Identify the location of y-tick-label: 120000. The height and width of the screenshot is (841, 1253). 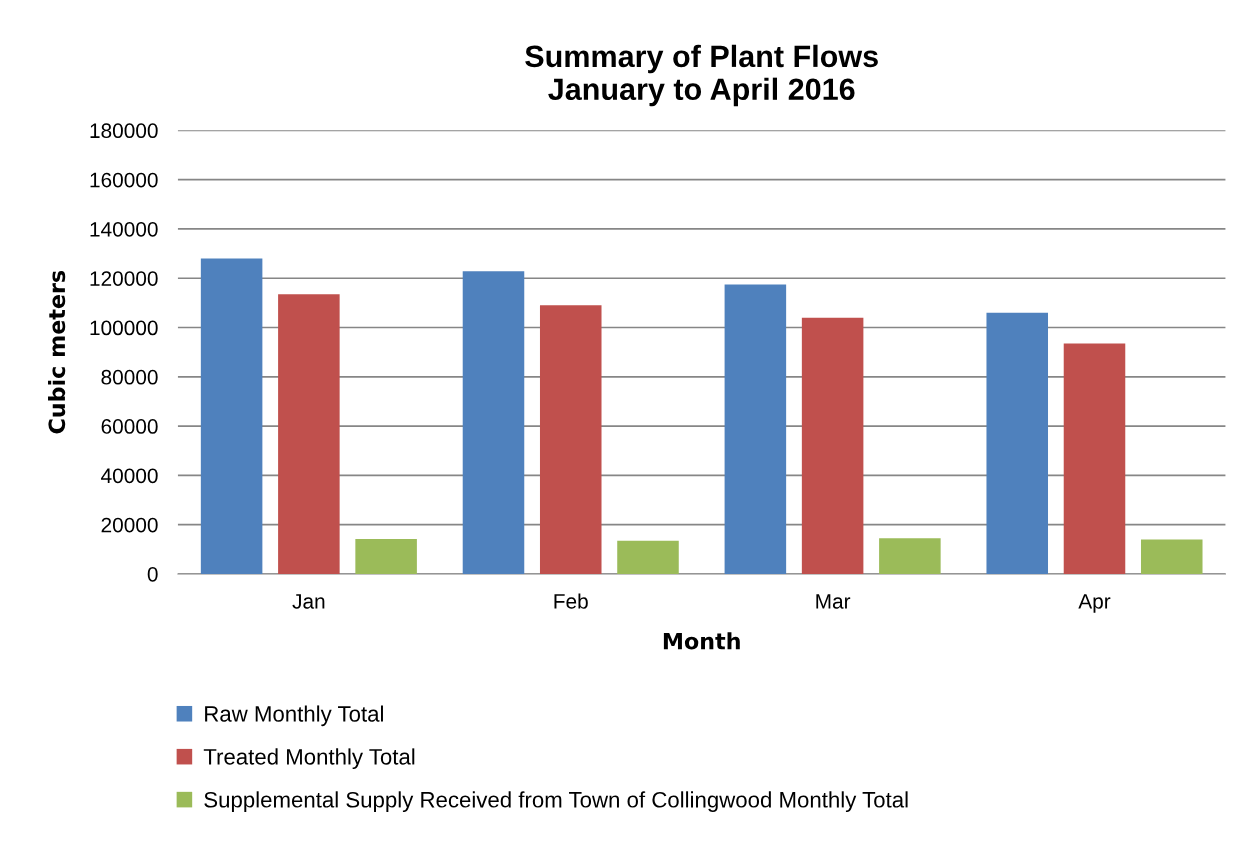
(124, 278).